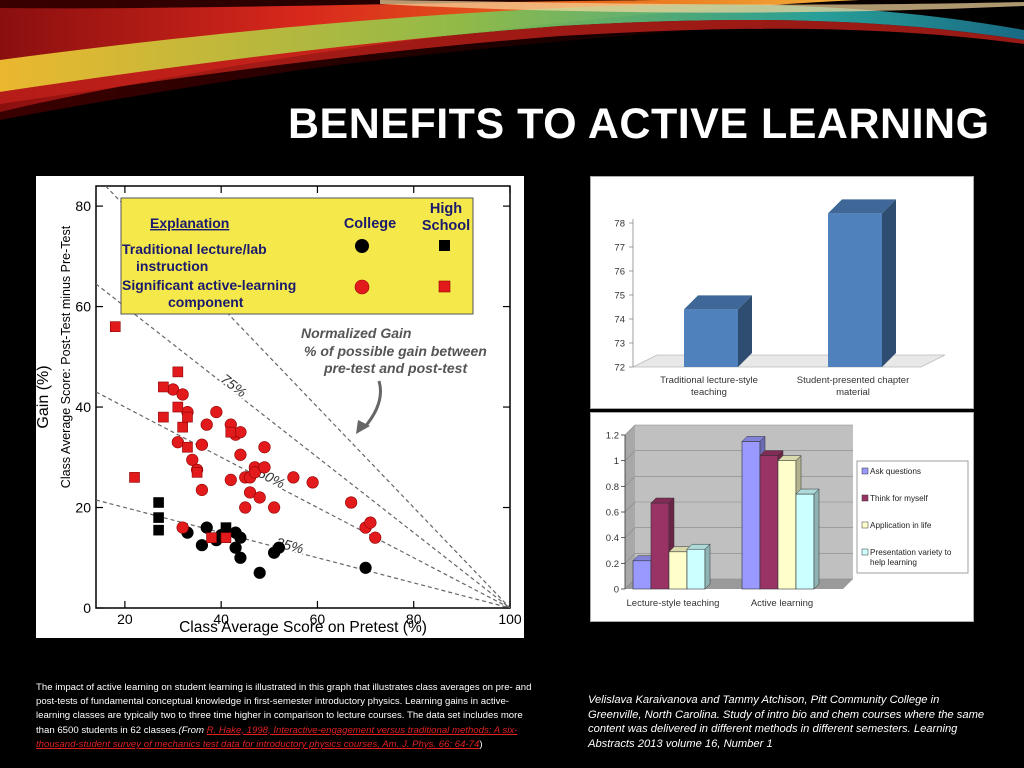 The image size is (1024, 768). Describe the element at coordinates (510, 619) in the screenshot. I see `x-tick-label: 100` at that location.